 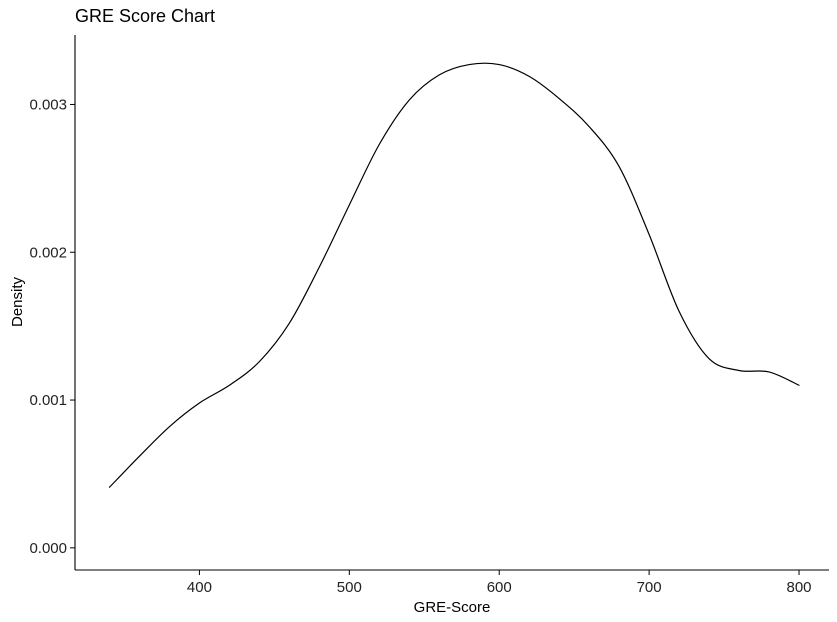 I want to click on chart-title: GRE Score Chart, so click(x=145, y=16).